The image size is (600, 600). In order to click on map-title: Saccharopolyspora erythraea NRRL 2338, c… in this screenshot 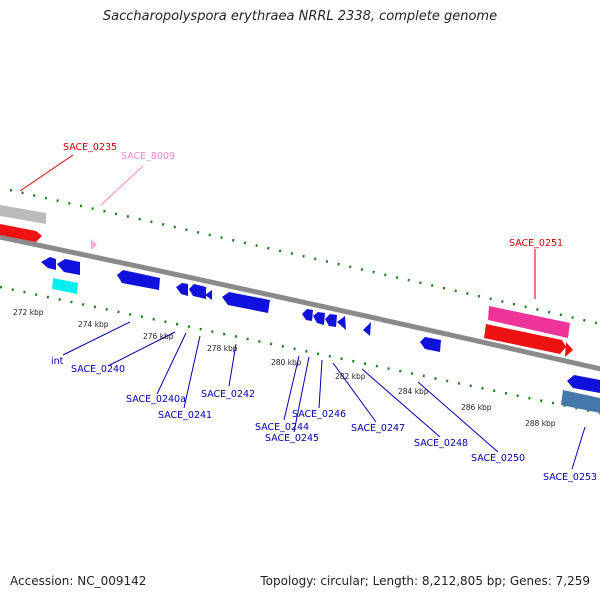, I will do `click(300, 16)`.